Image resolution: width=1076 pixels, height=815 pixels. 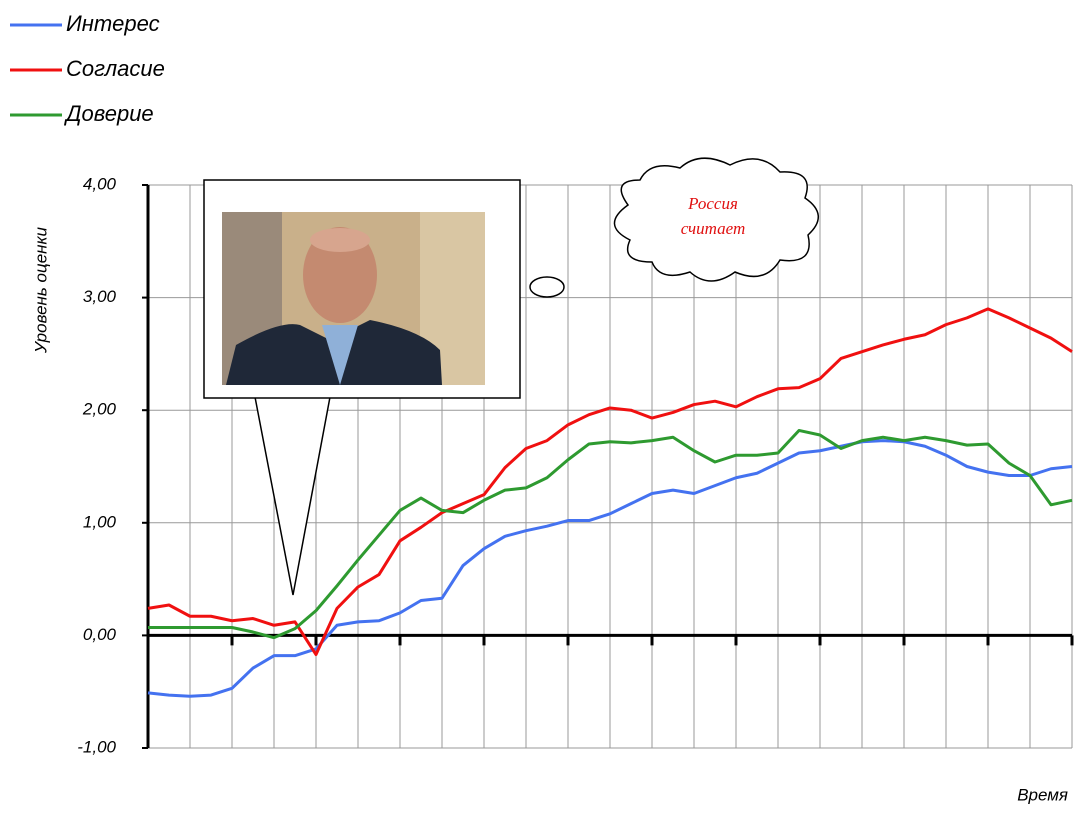 I want to click on y-tick-label: 4,00, so click(x=100, y=183).